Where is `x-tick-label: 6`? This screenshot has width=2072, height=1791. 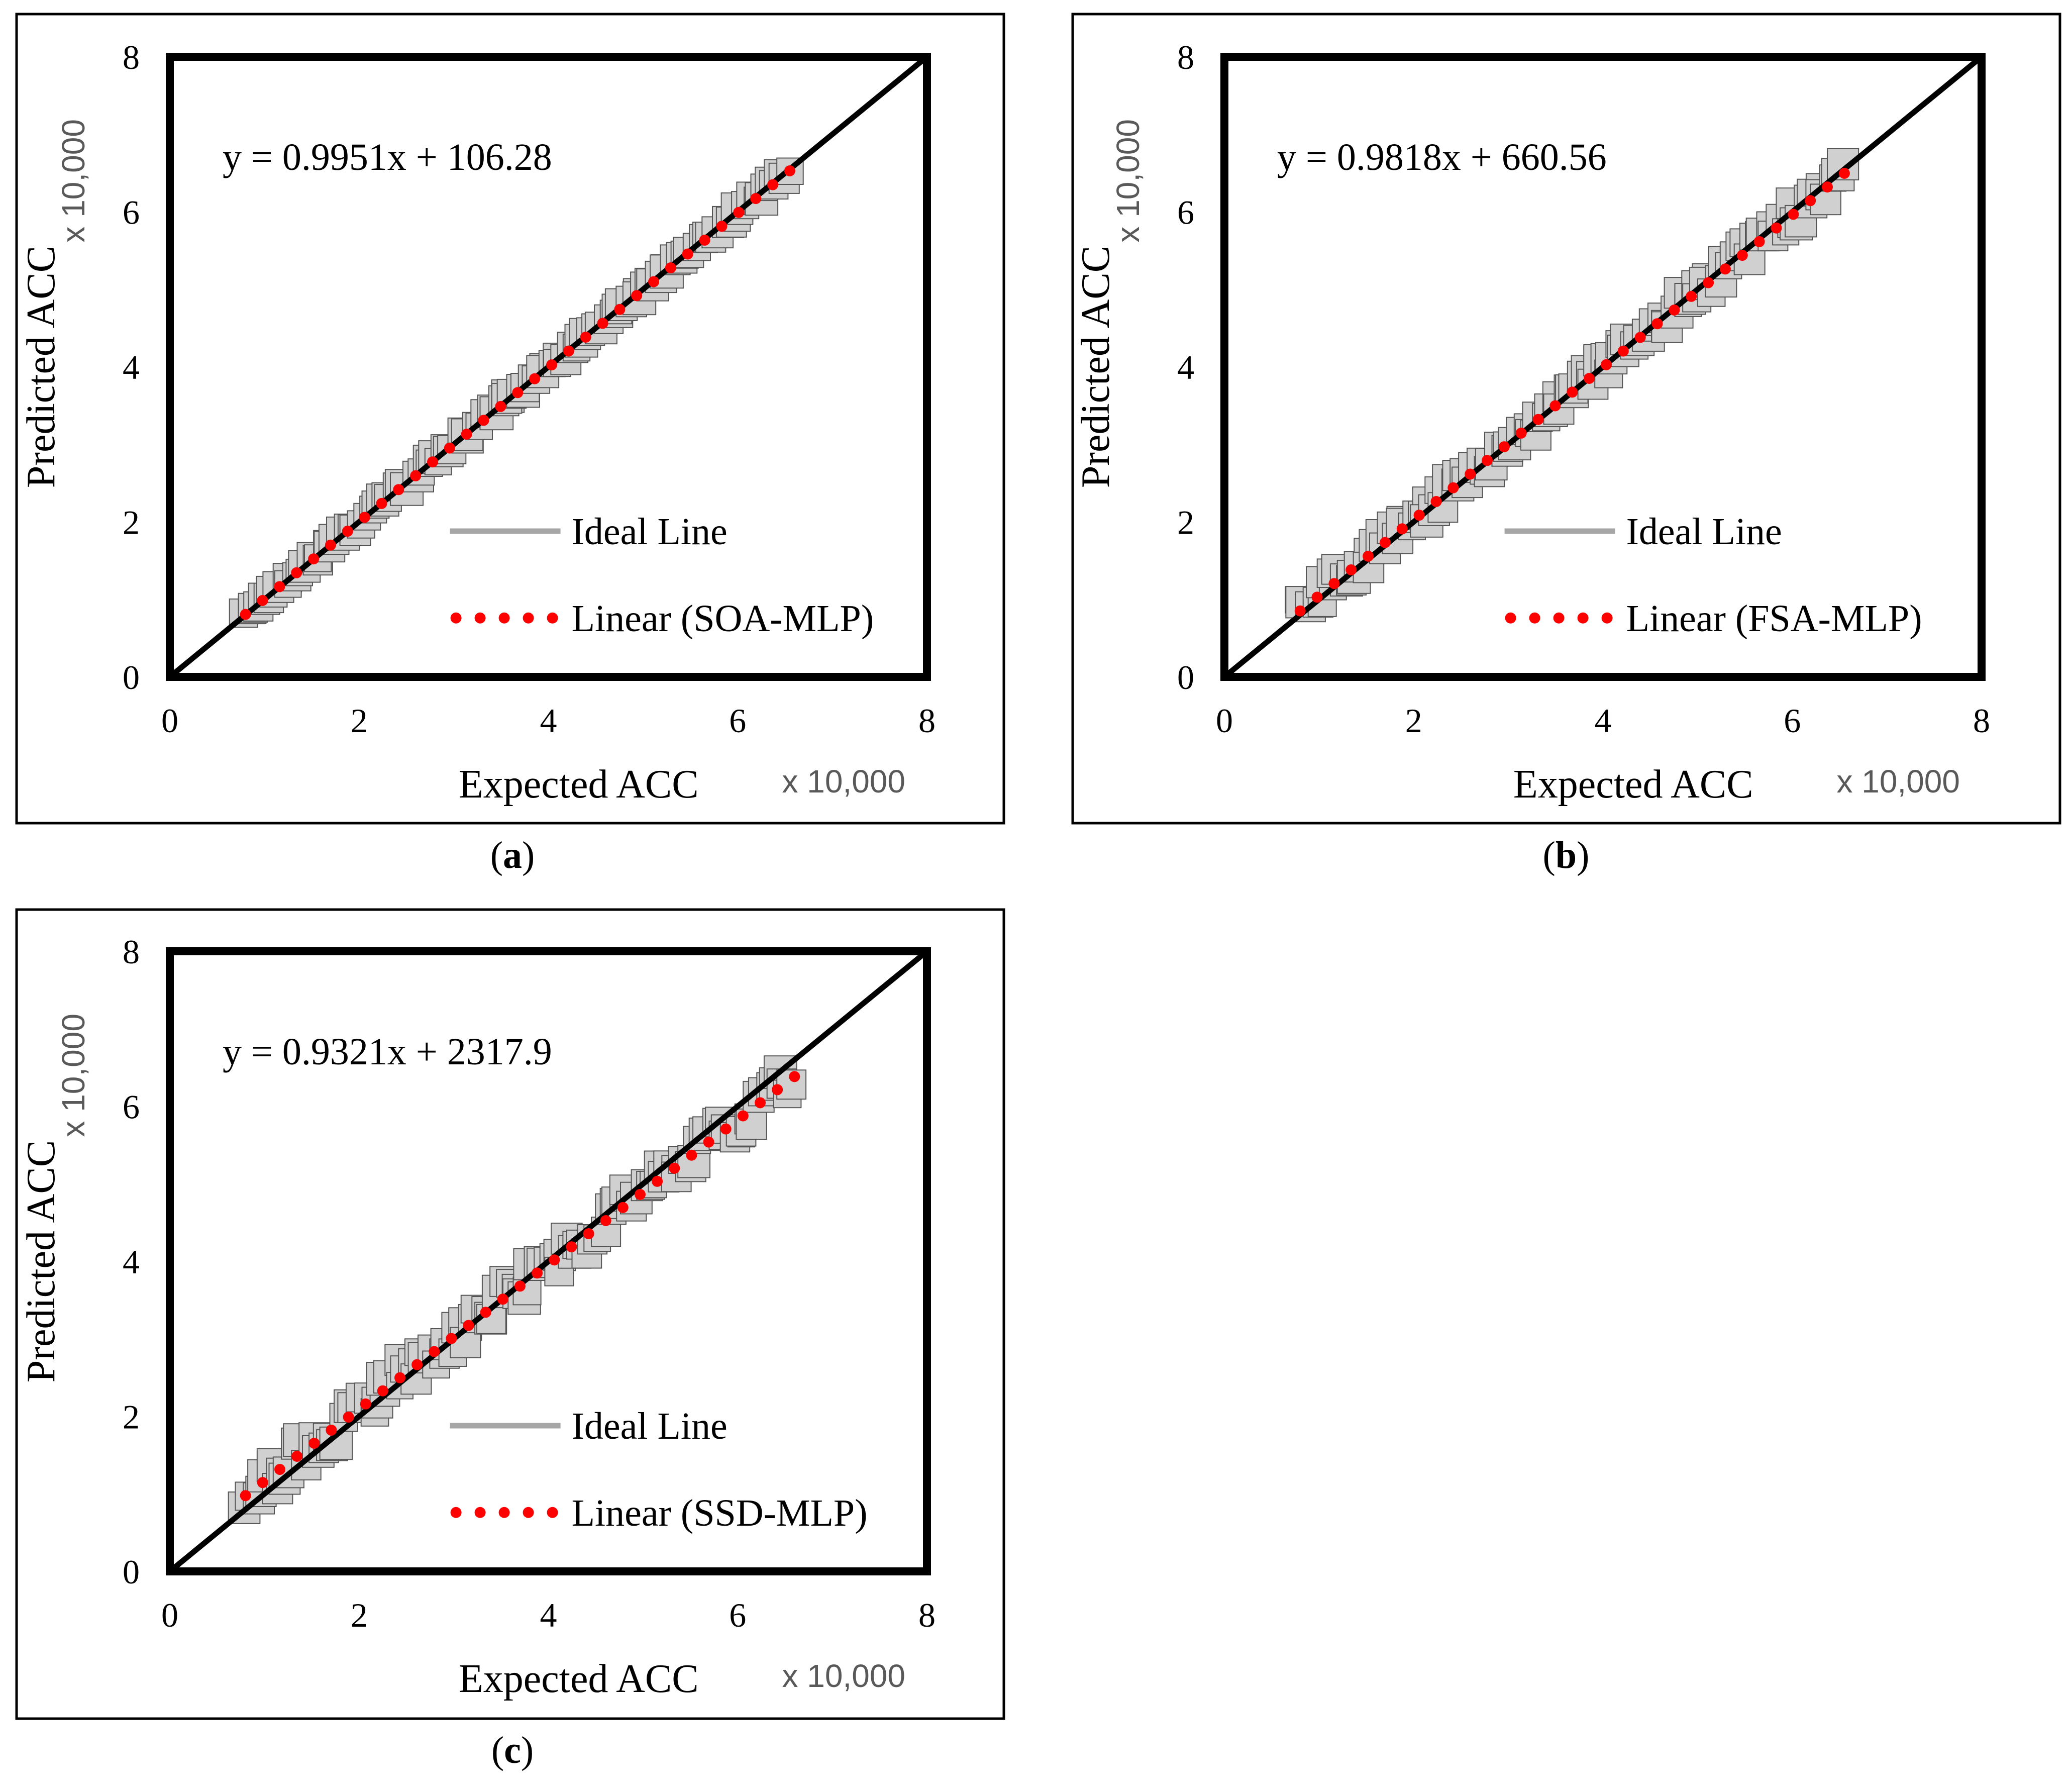 x-tick-label: 6 is located at coordinates (737, 1615).